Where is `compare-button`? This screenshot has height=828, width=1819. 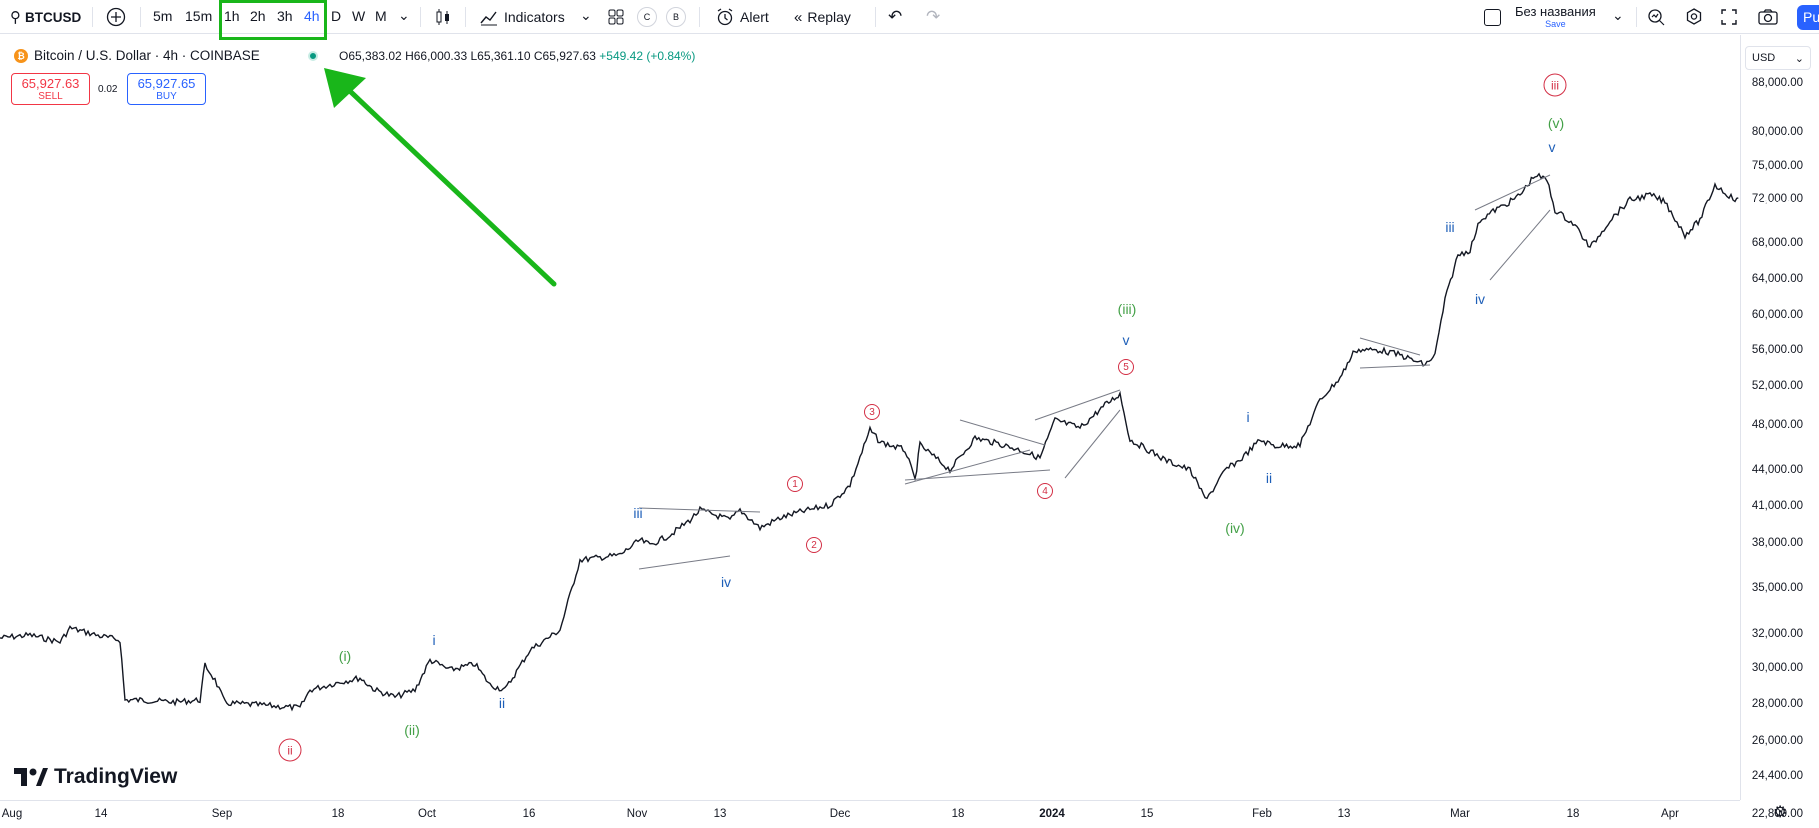
compare-button is located at coordinates (116, 17).